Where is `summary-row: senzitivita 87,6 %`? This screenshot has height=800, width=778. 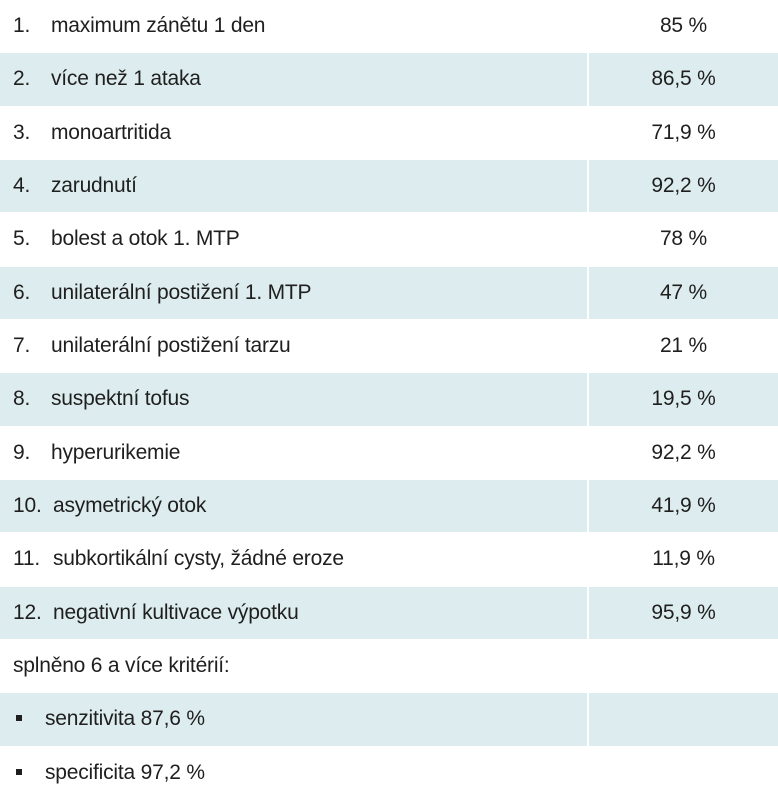
summary-row: senzitivita 87,6 % is located at coordinates (389, 720).